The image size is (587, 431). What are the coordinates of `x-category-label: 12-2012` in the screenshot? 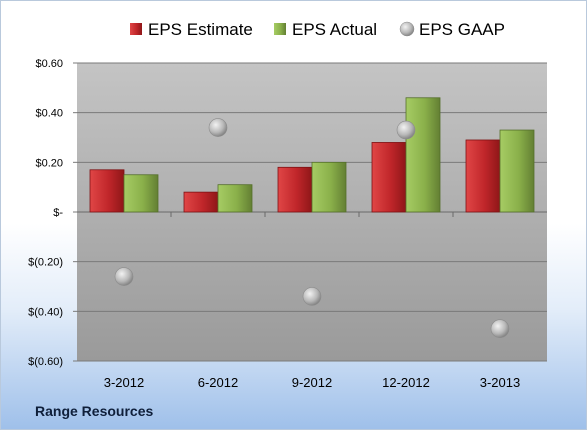 It's located at (406, 382).